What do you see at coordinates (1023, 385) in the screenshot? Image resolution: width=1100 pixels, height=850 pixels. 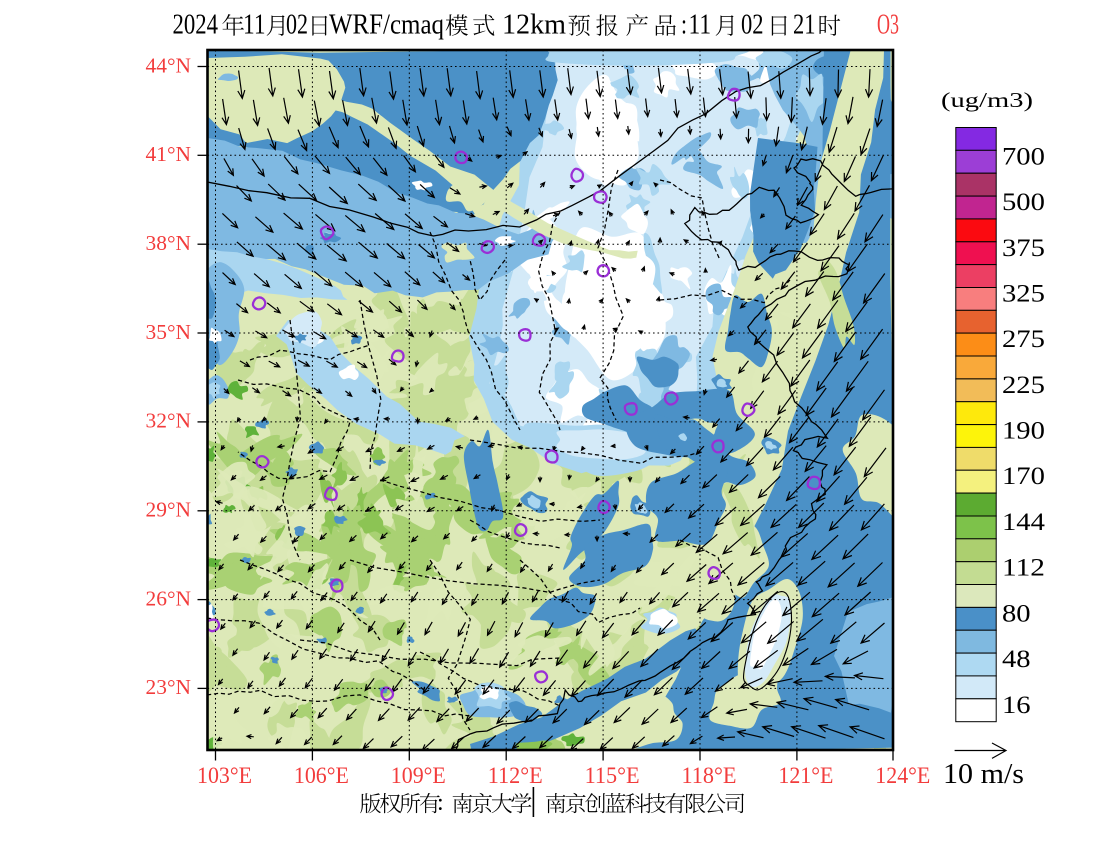 I see `svg-text: 225` at bounding box center [1023, 385].